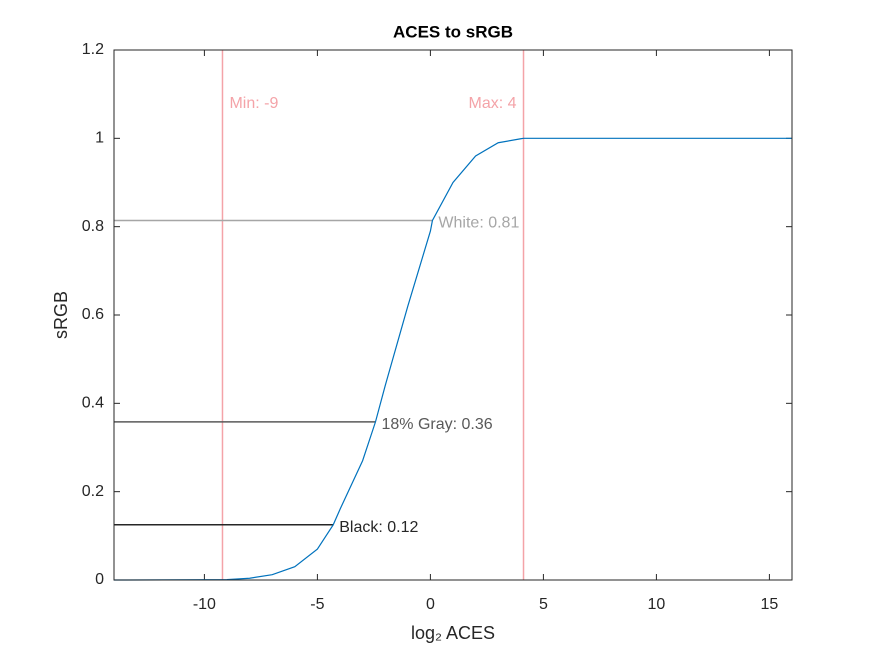  What do you see at coordinates (543, 604) in the screenshot?
I see `x-tick-label: 5` at bounding box center [543, 604].